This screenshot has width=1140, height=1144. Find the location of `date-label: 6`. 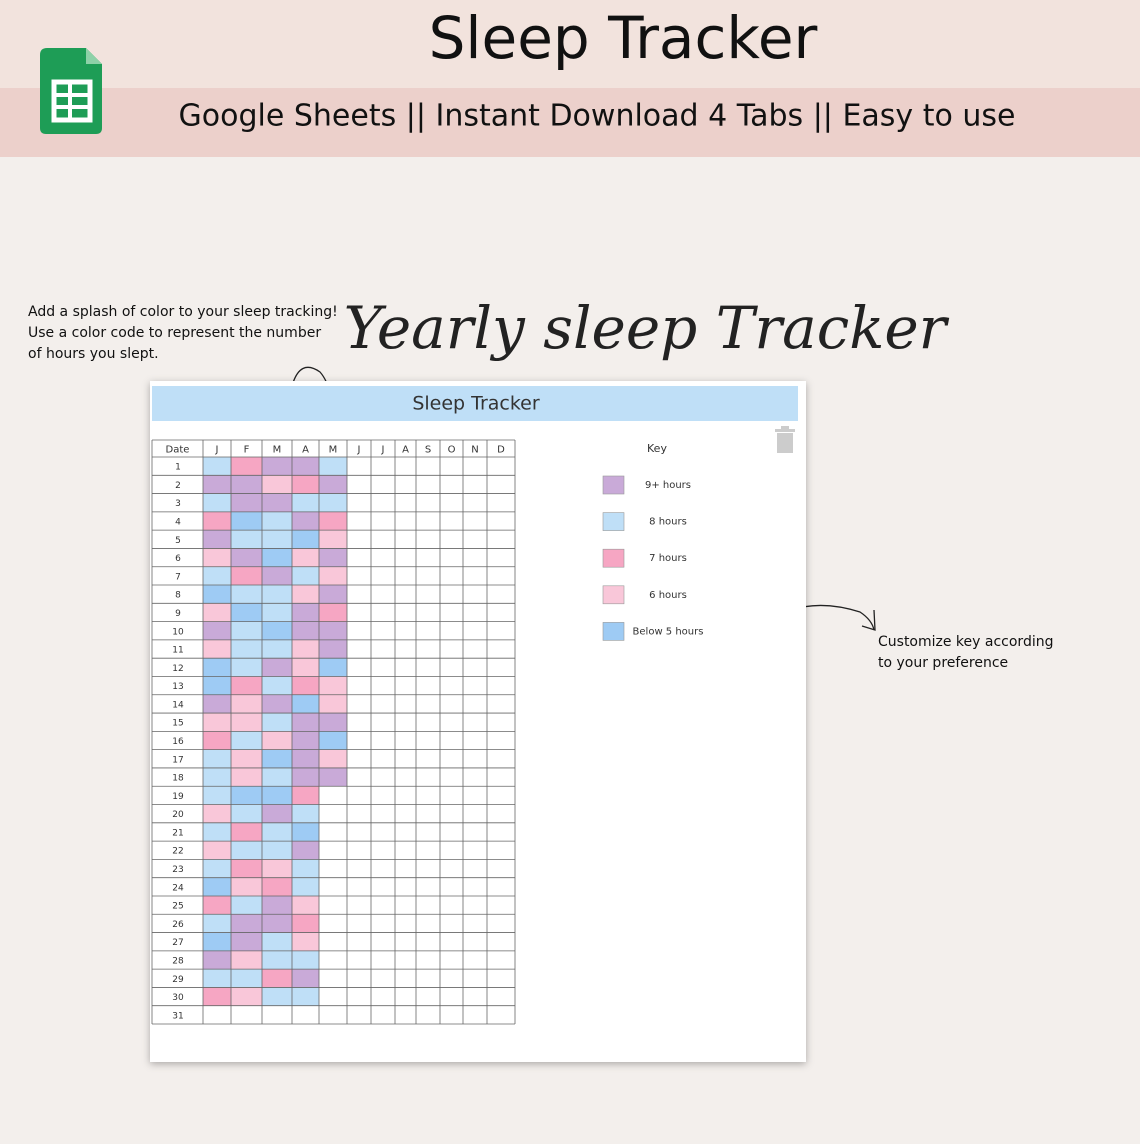

date-label: 6 is located at coordinates (178, 559).